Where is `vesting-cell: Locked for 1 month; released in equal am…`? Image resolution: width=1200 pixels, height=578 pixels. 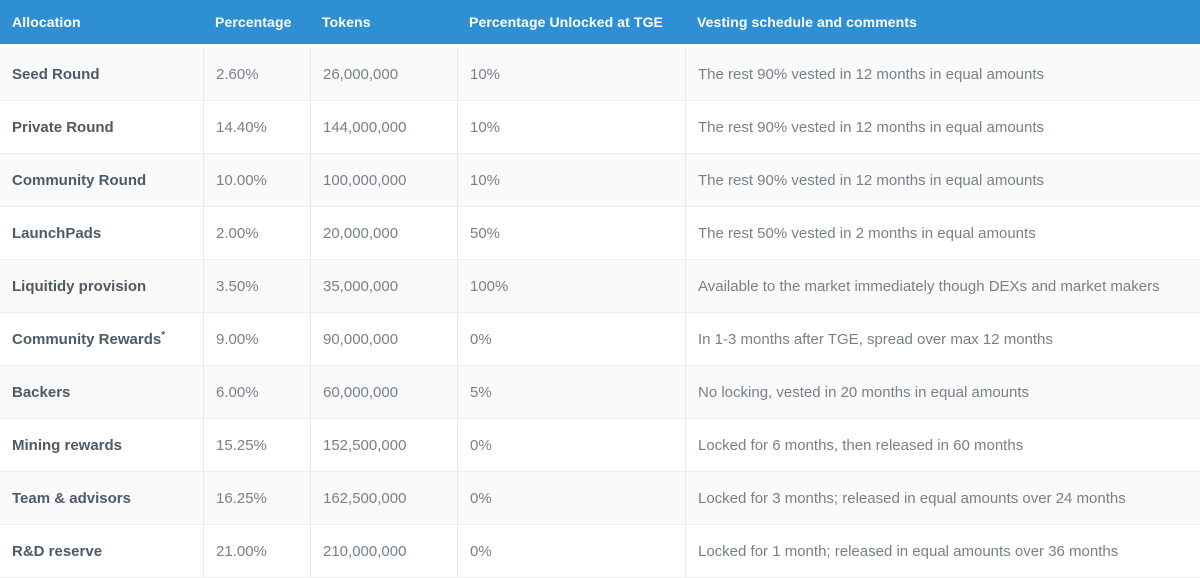 vesting-cell: Locked for 1 month; released in equal am… is located at coordinates (942, 551).